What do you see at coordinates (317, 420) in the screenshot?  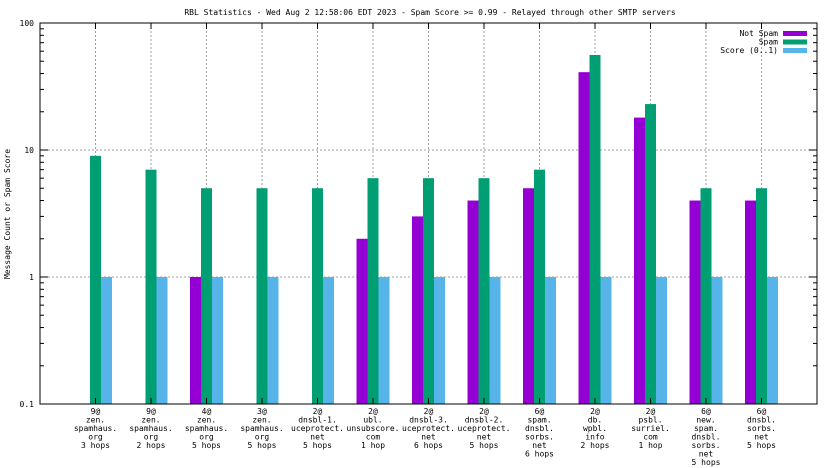 I see `x-tick-label-line: dnsbl-1.` at bounding box center [317, 420].